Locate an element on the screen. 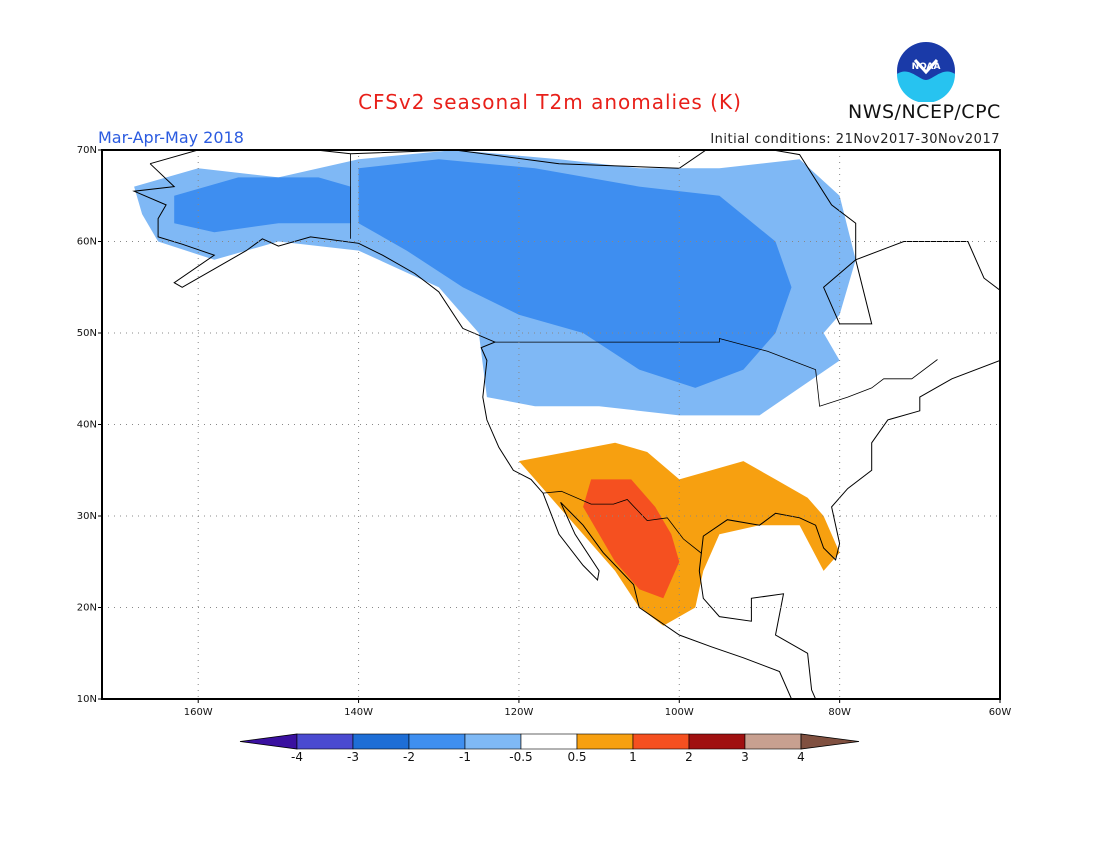 This screenshot has height=850, width=1100. lon-tick-label: 160W is located at coordinates (198, 712).